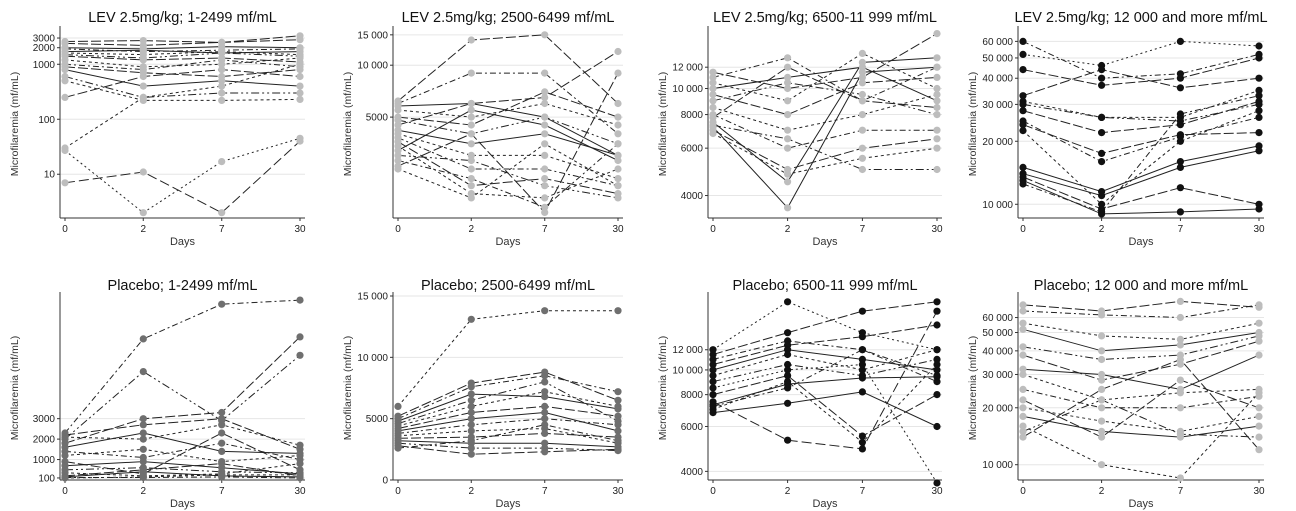  I want to click on x-tick-label: 7, so click(222, 229).